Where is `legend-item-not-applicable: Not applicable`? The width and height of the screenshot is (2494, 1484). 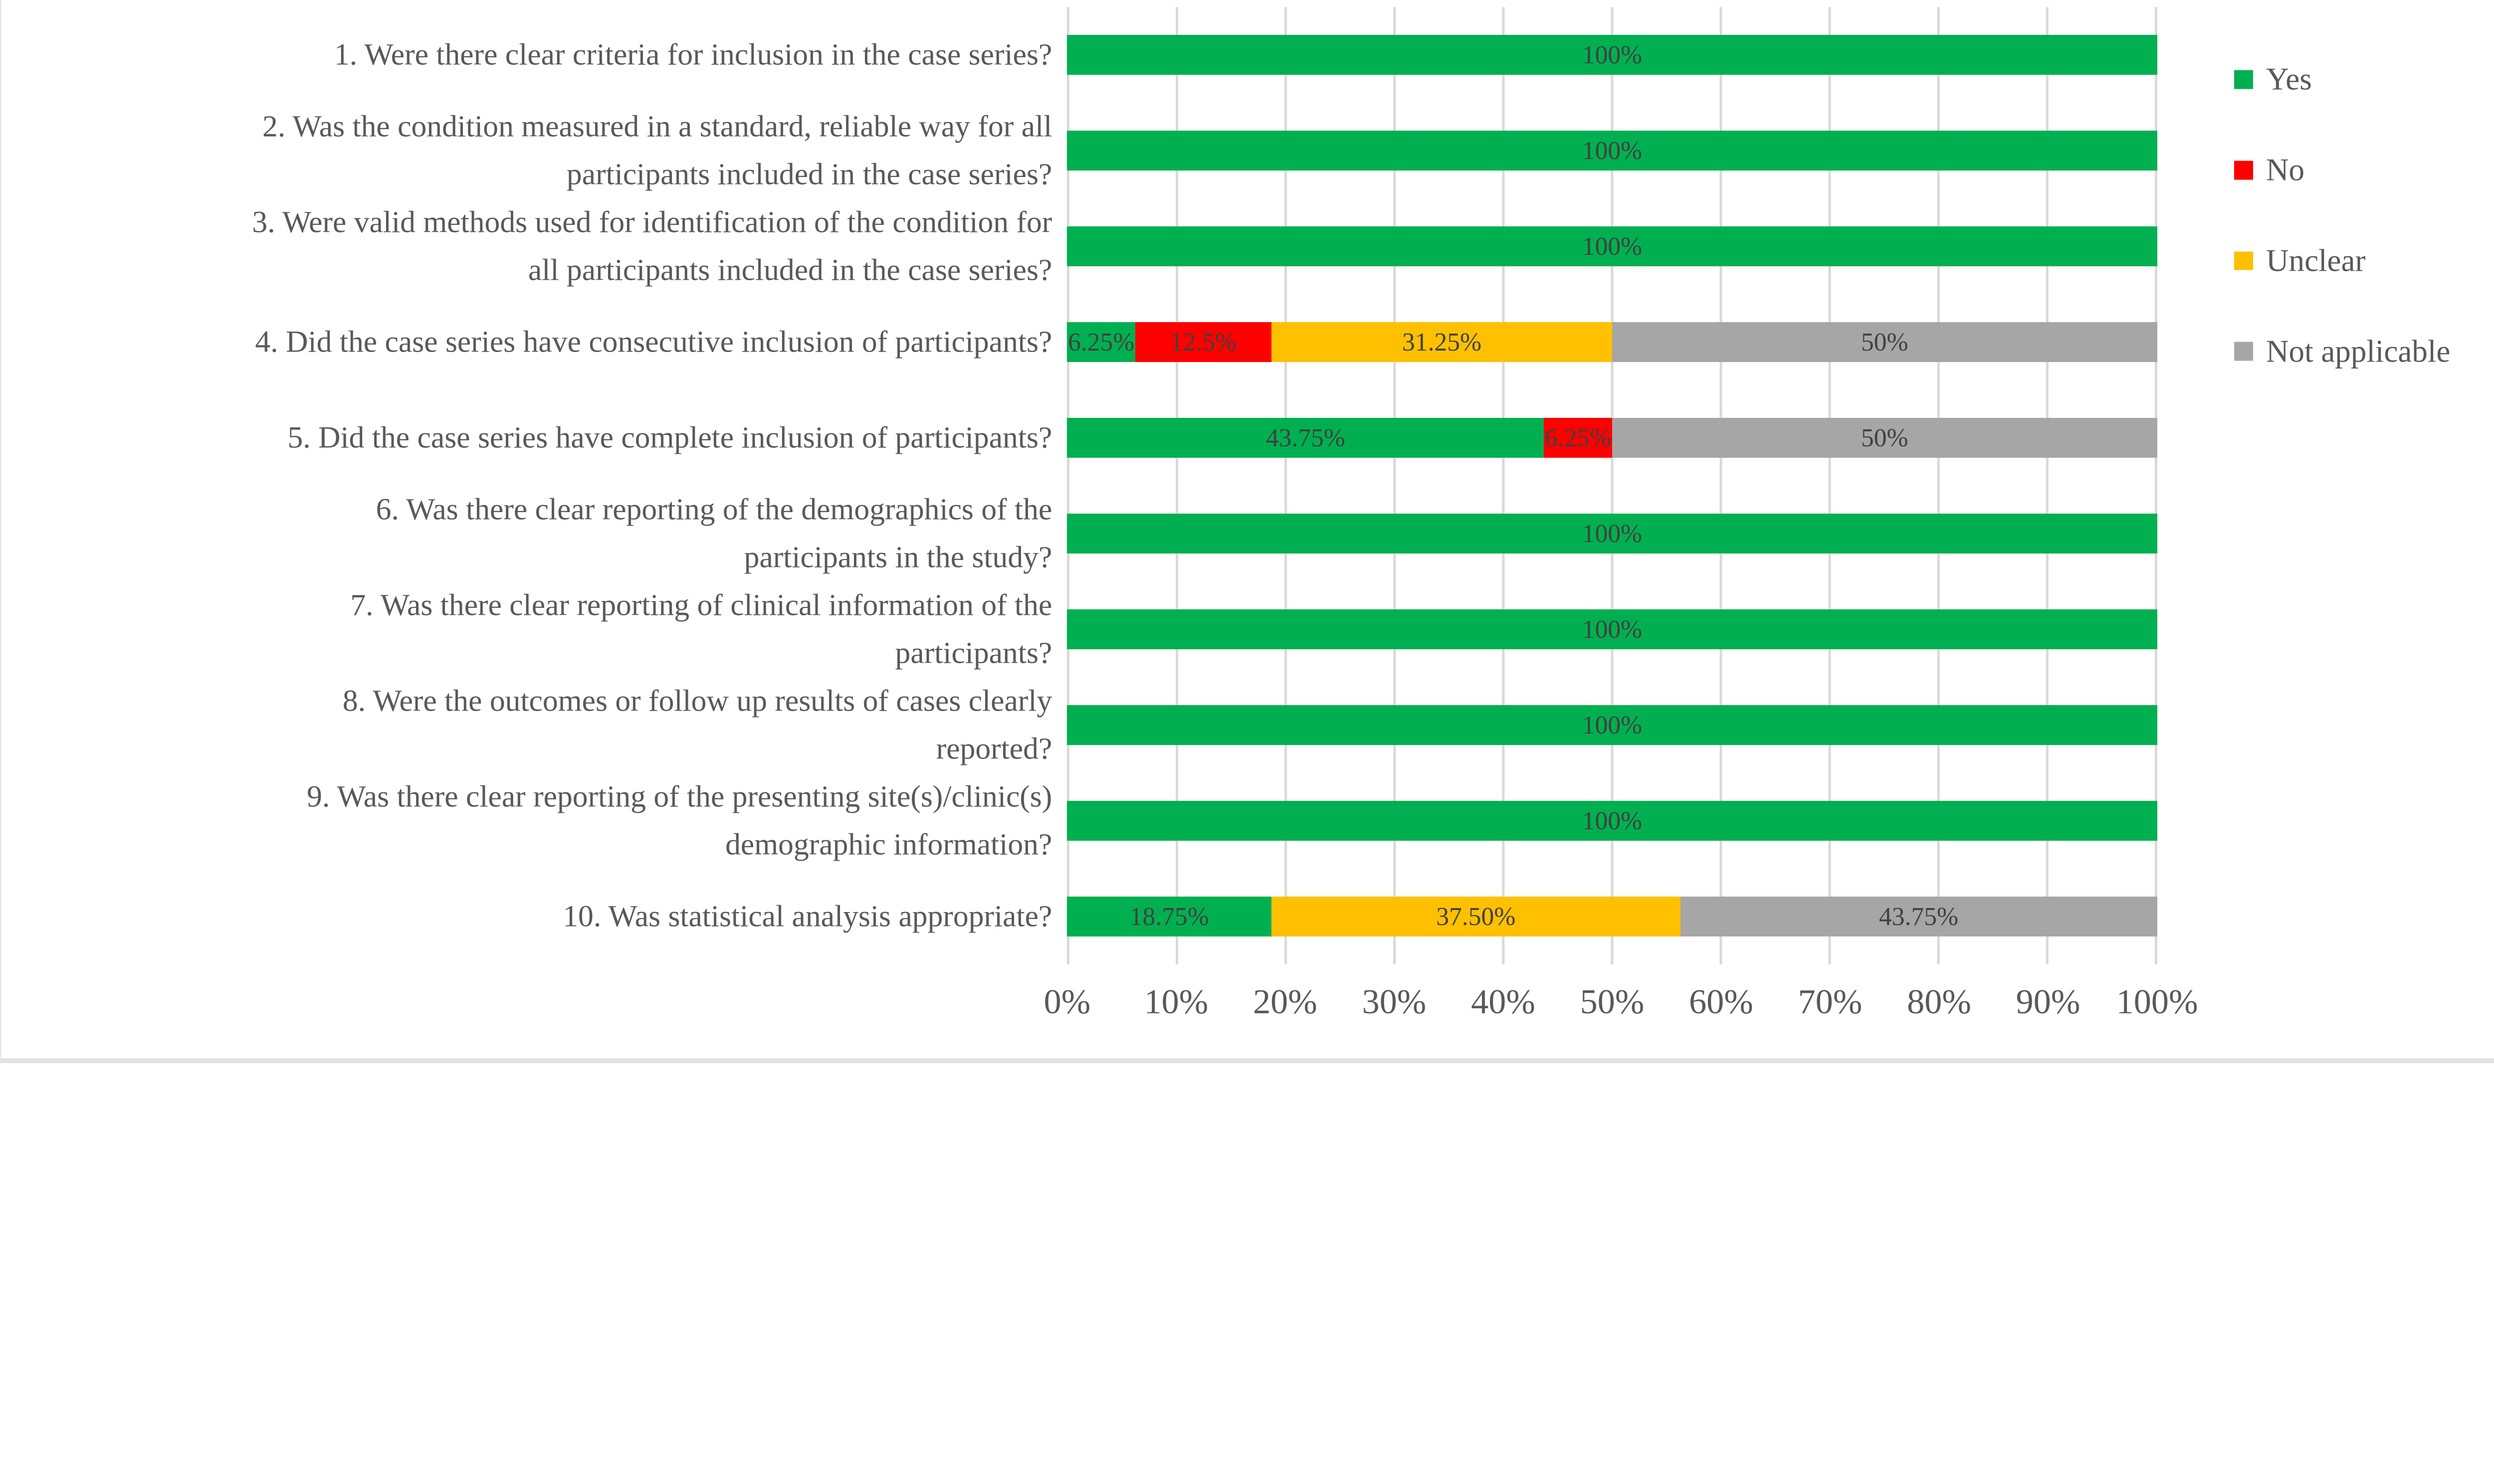
legend-item-not-applicable: Not applicable is located at coordinates (2342, 351).